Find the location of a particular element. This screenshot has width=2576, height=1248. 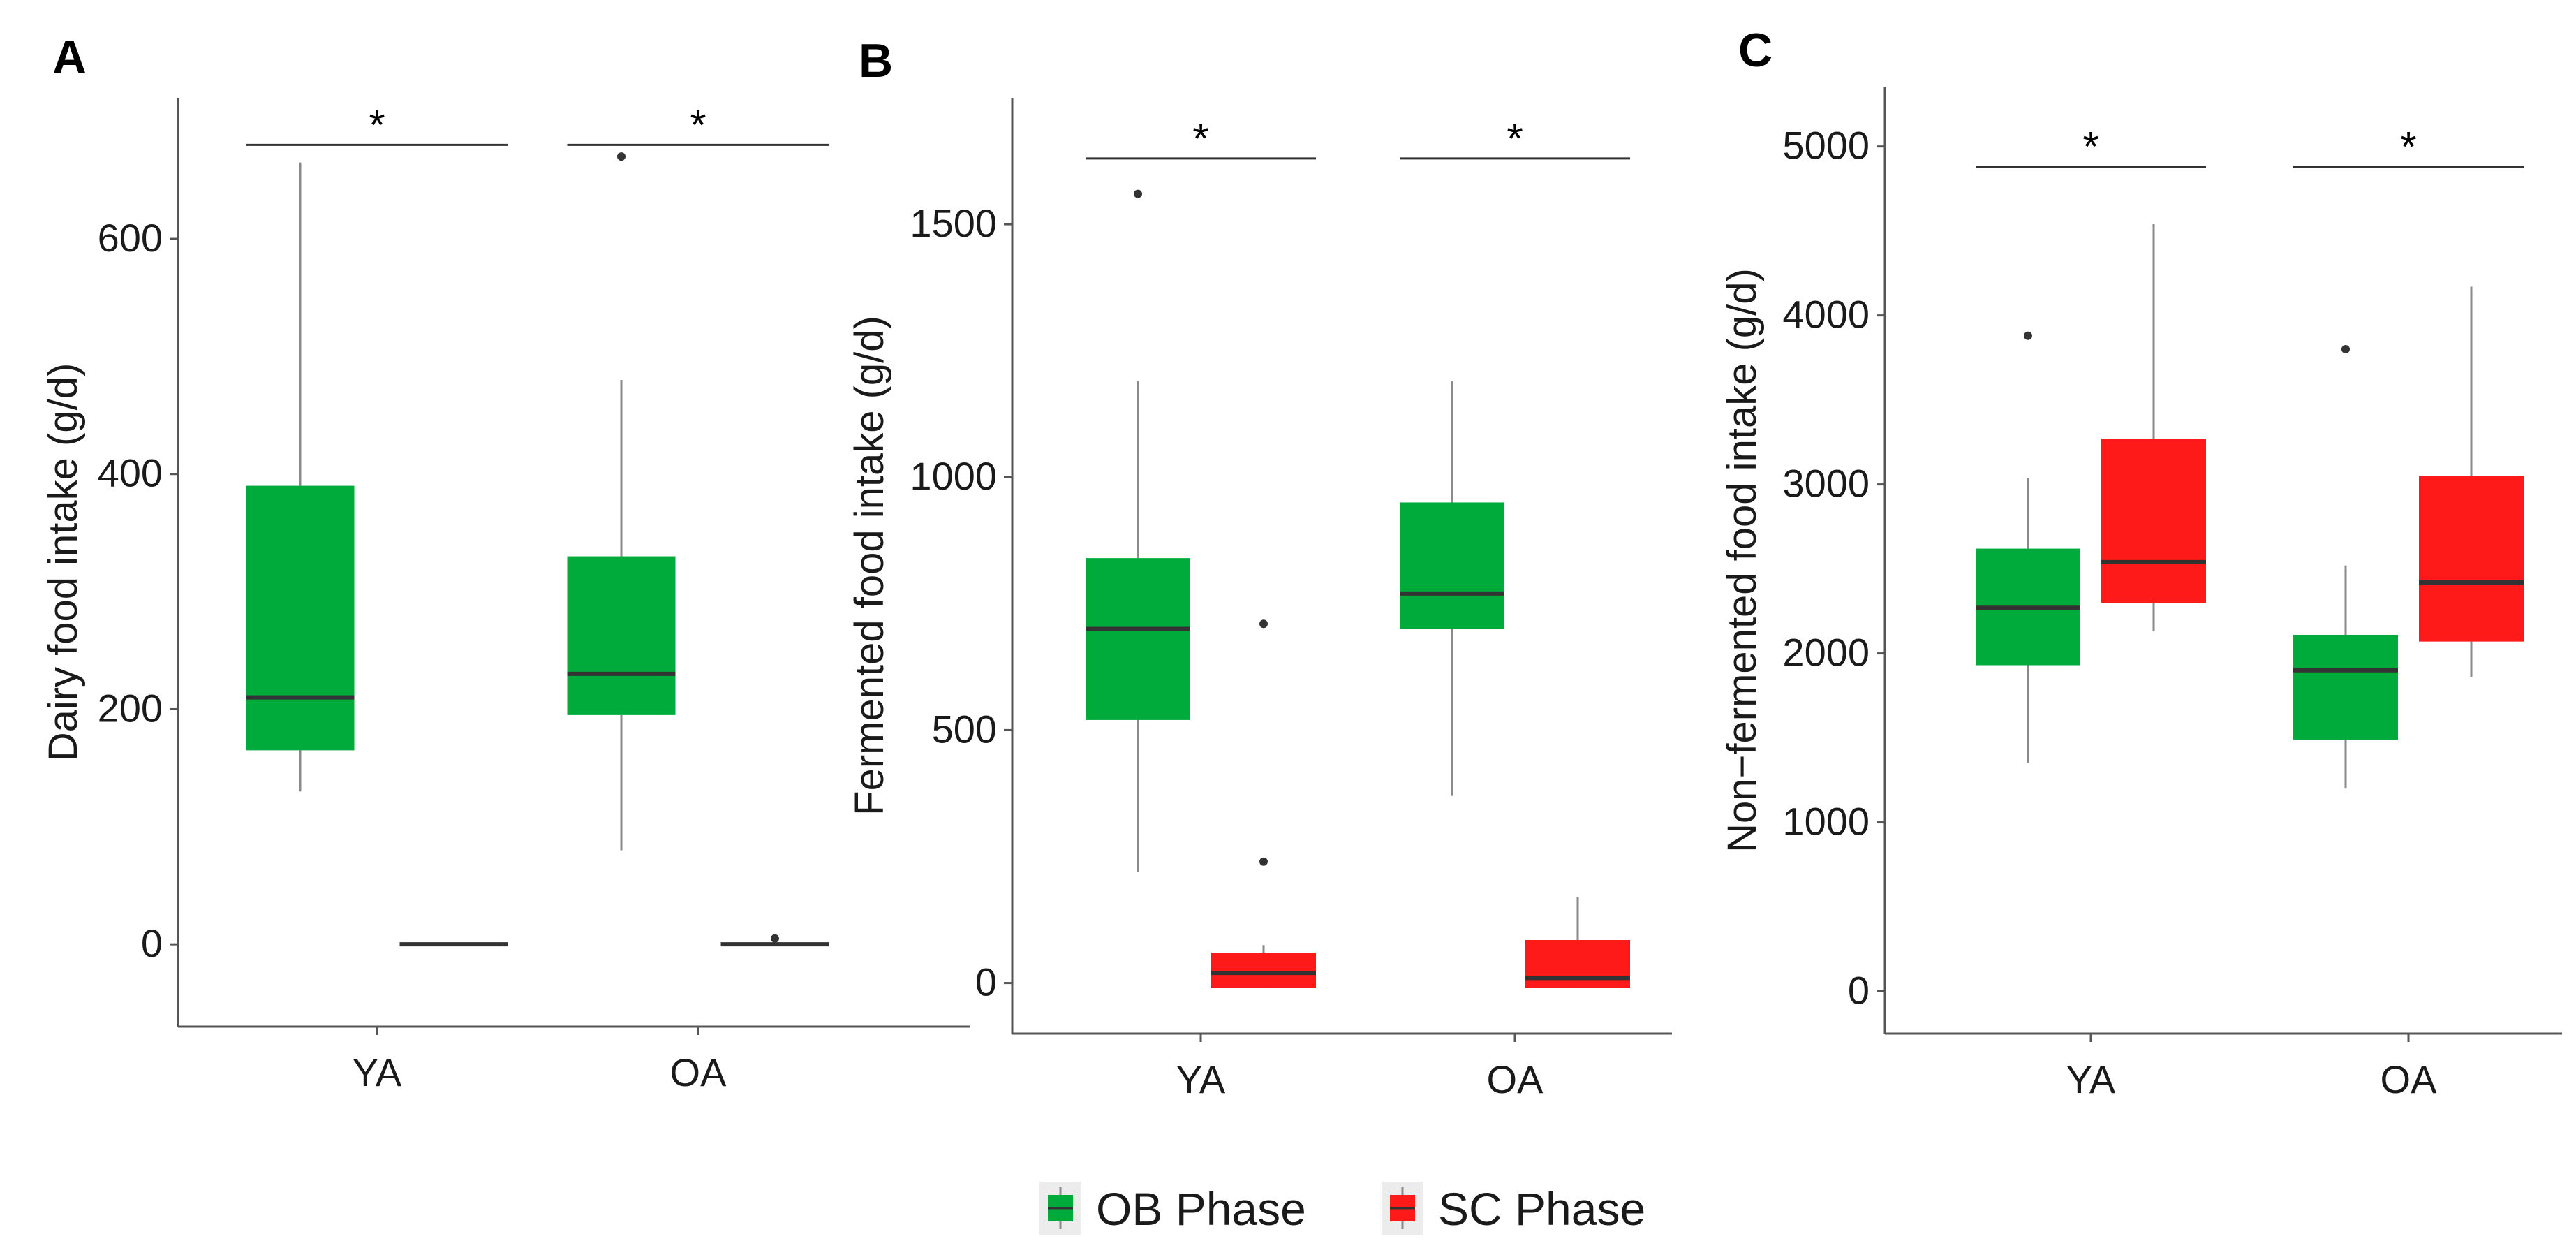

panel-letter: C is located at coordinates (1755, 50).